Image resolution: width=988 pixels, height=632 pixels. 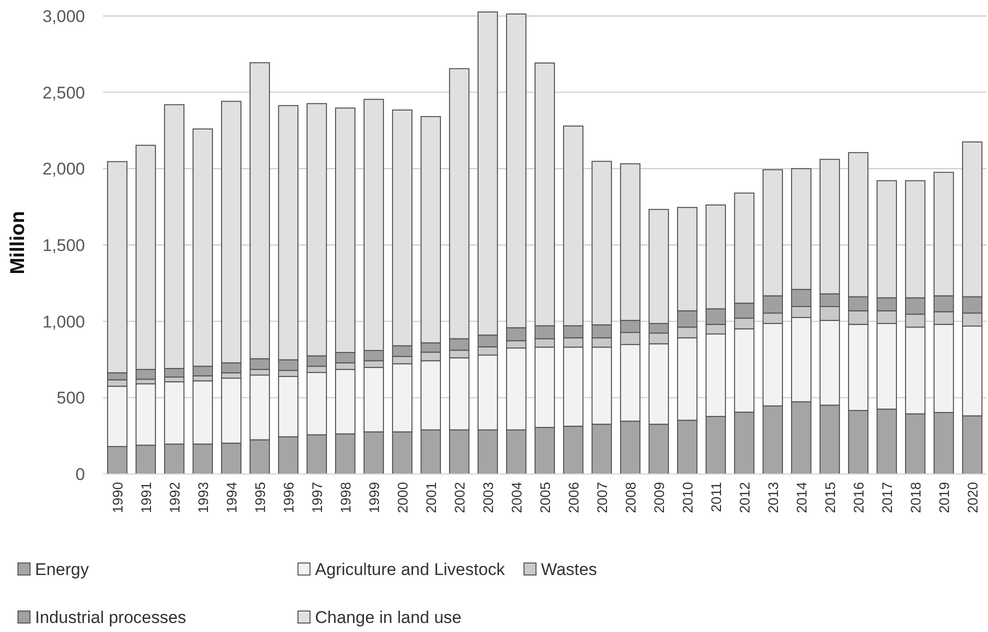 I want to click on x-tick-label: 2018, so click(x=915, y=498).